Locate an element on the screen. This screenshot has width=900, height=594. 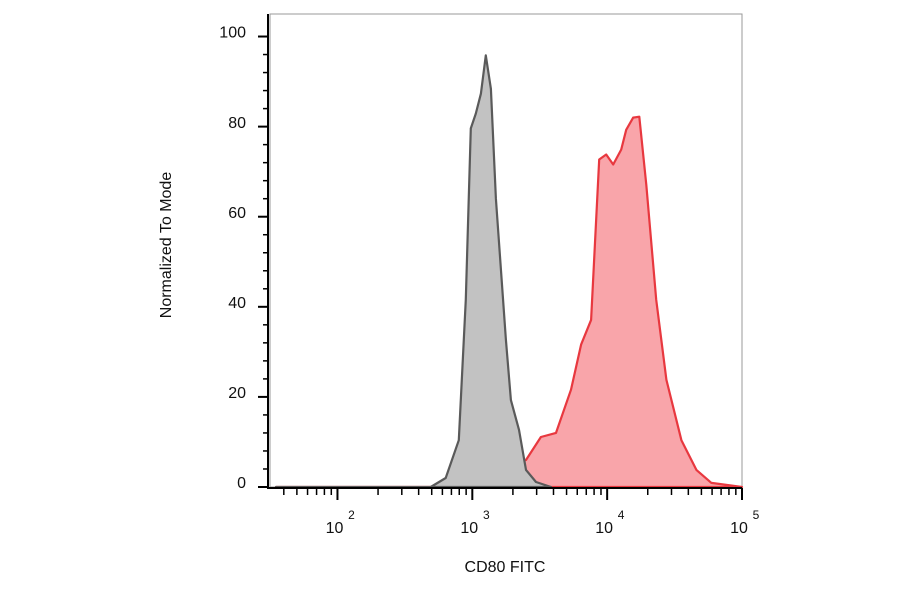
y-tick-label: 40 is located at coordinates (237, 303).